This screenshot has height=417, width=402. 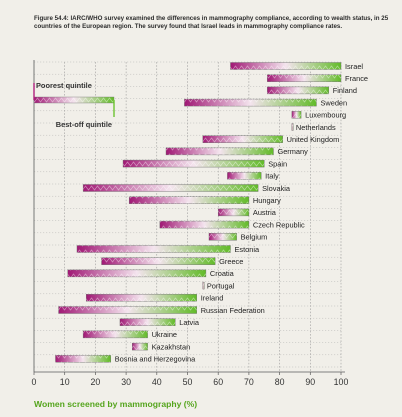 I want to click on country-label: Kazakhstan, so click(x=171, y=346).